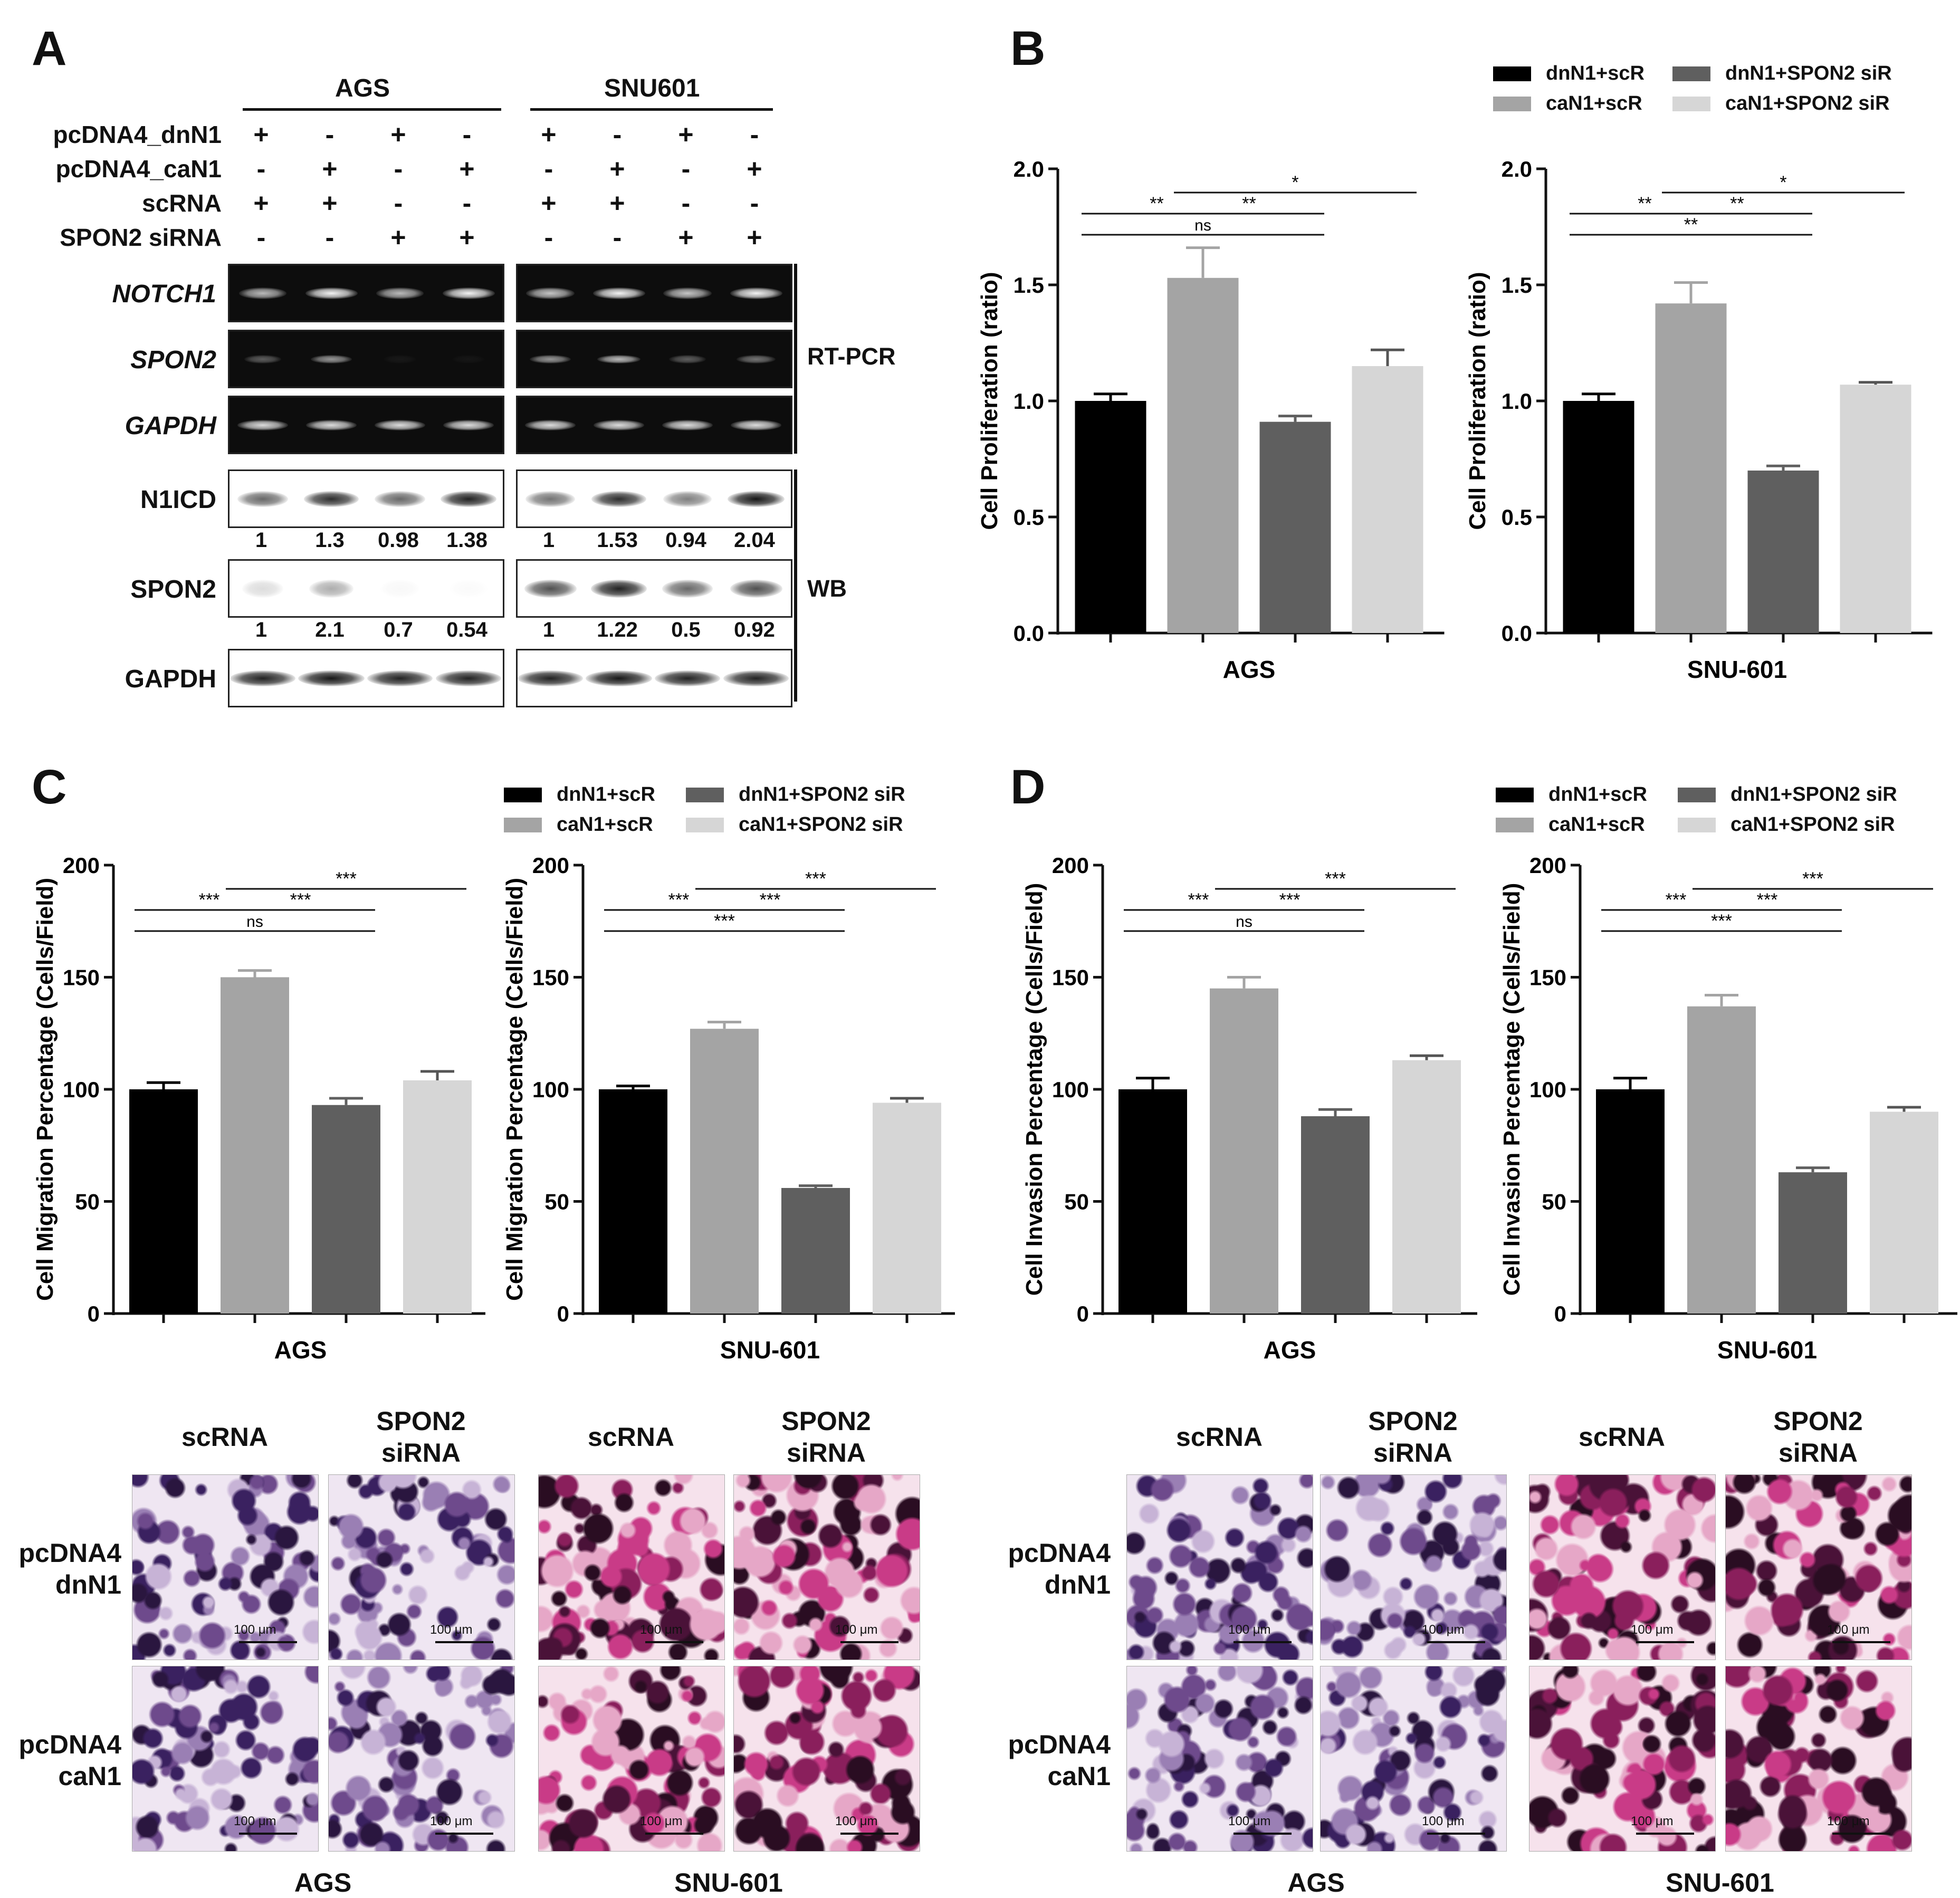 Image resolution: width=1960 pixels, height=1898 pixels. Describe the element at coordinates (330, 540) in the screenshot. I see `ratio-ags: 1.3` at that location.